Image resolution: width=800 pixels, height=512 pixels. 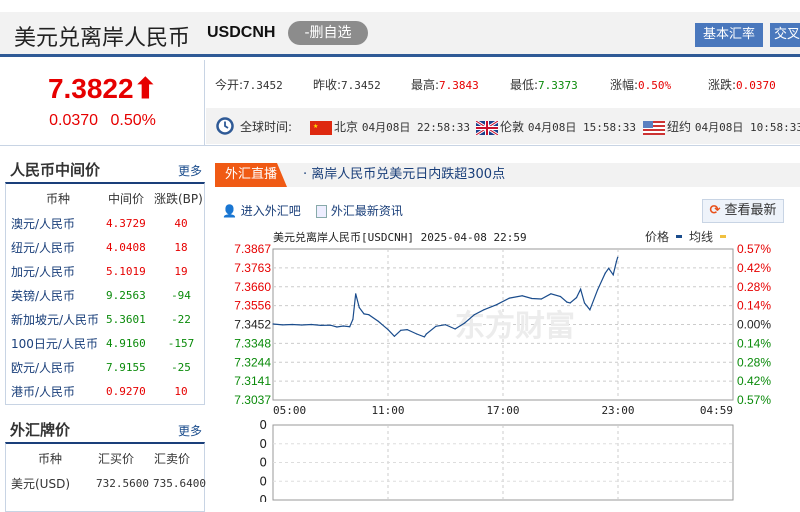 I want to click on bp-change: -25, so click(x=181, y=367).